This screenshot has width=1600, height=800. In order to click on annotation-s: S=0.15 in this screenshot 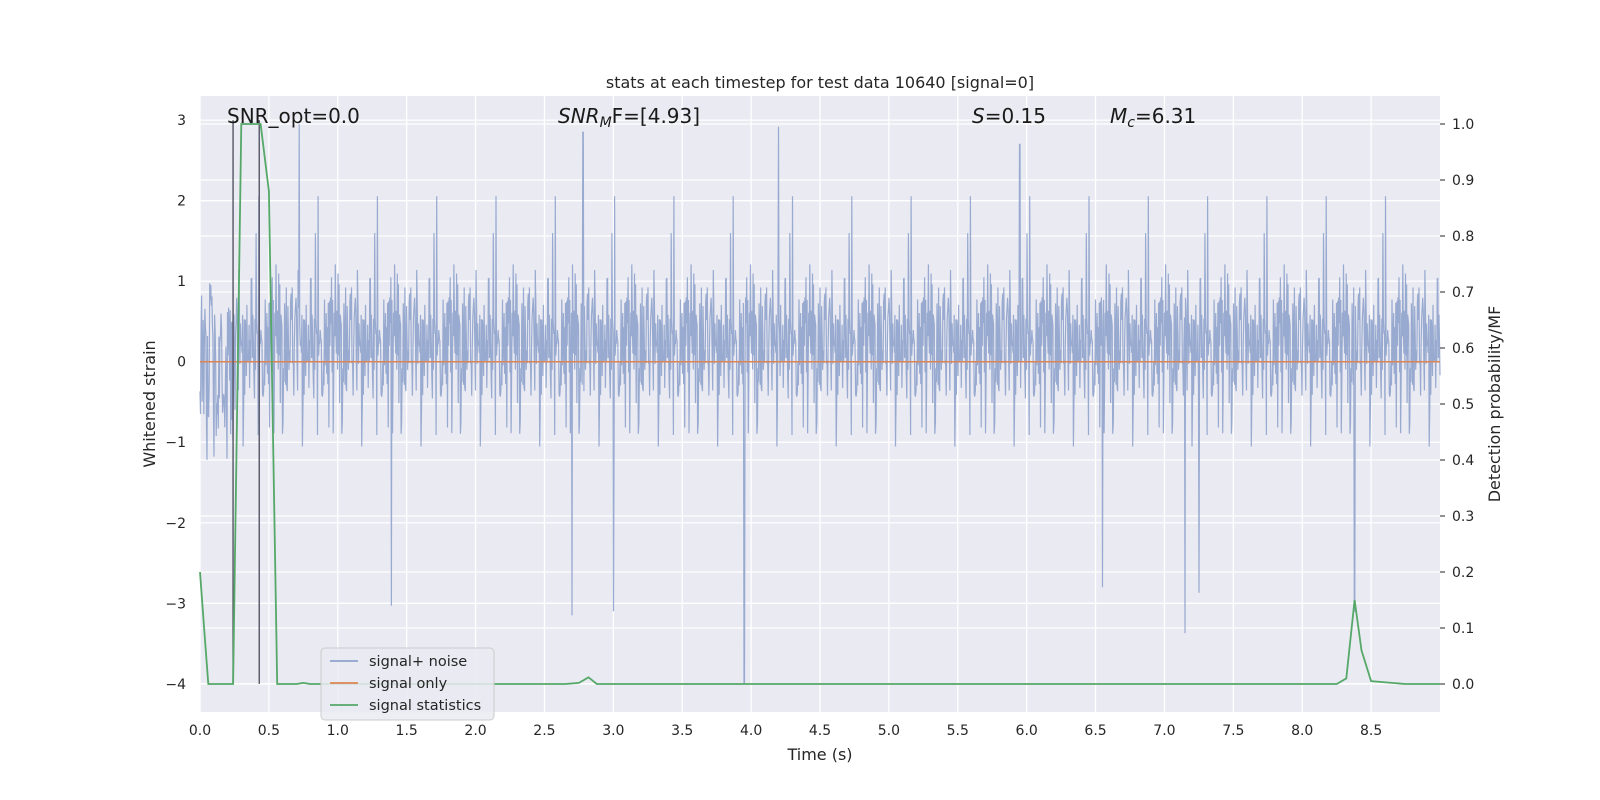, I will do `click(1009, 116)`.